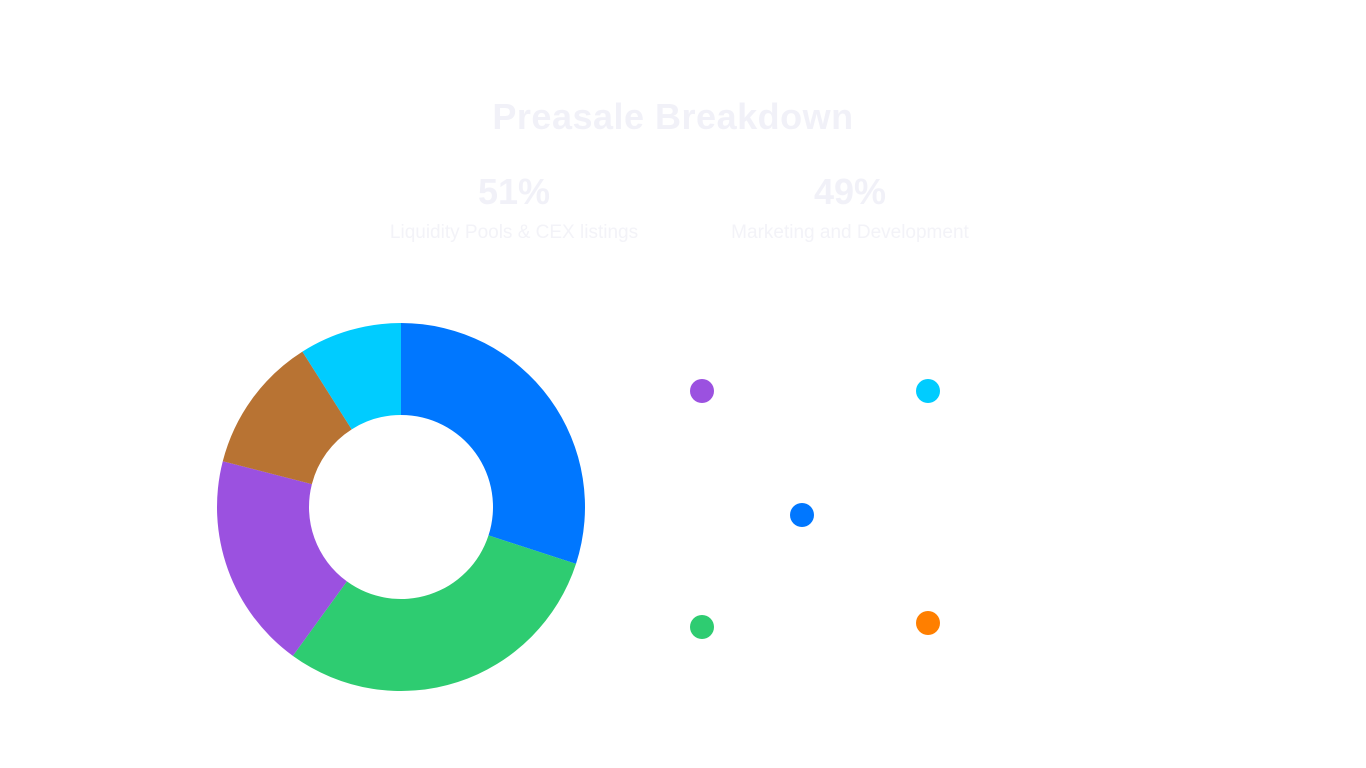  I want to click on donut-chart, so click(401, 507).